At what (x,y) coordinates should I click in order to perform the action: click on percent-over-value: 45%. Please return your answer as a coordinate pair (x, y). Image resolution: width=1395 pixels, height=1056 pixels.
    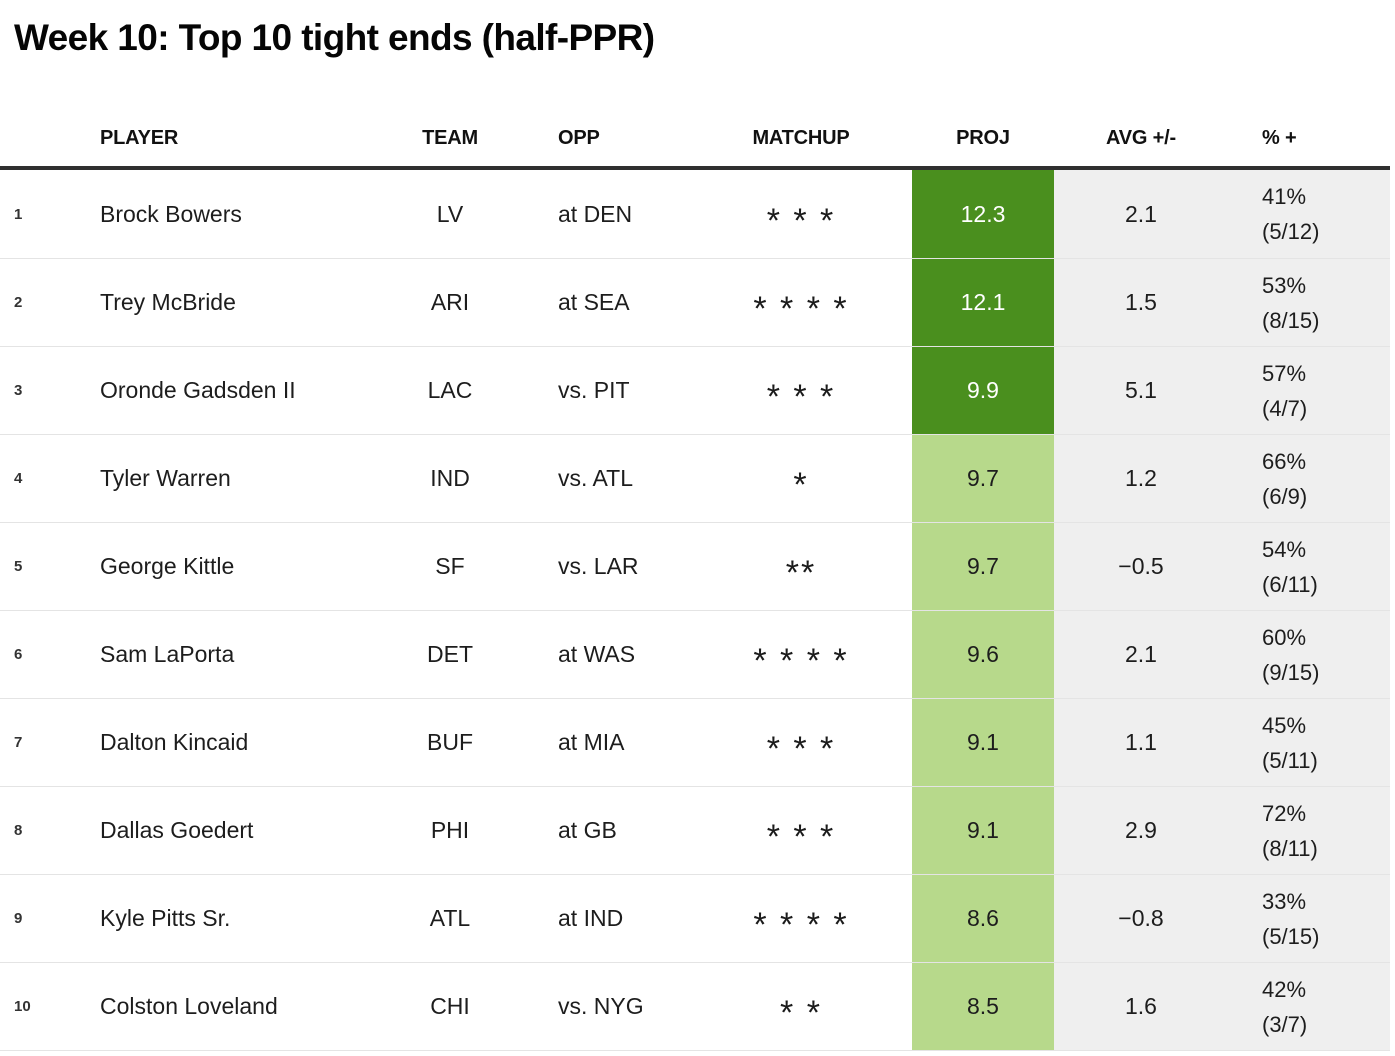
    Looking at the image, I should click on (1284, 725).